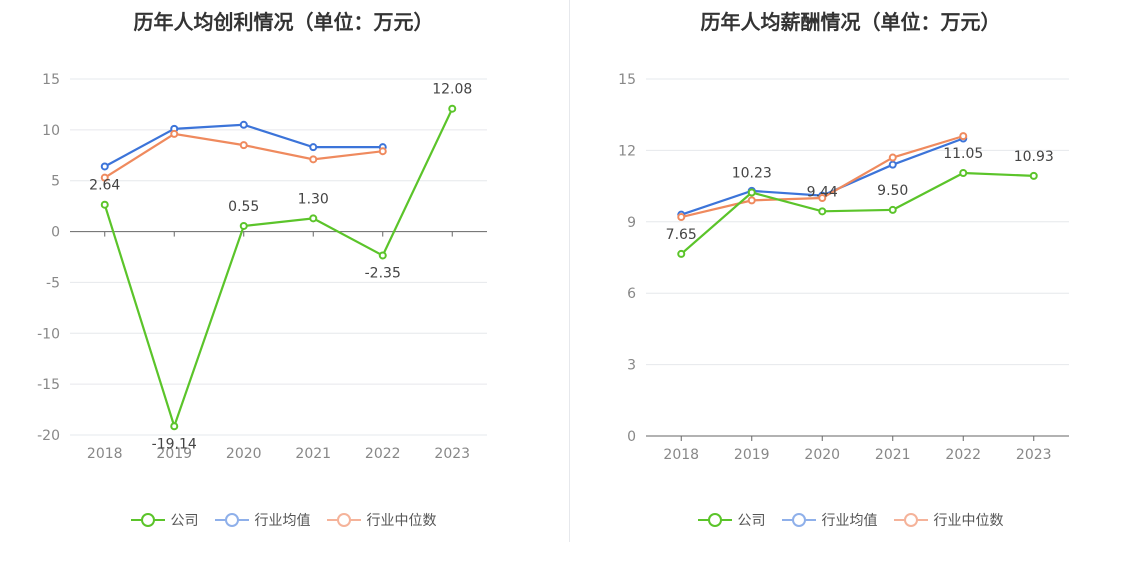  What do you see at coordinates (1034, 157) in the screenshot?
I see `data-label: 10.93` at bounding box center [1034, 157].